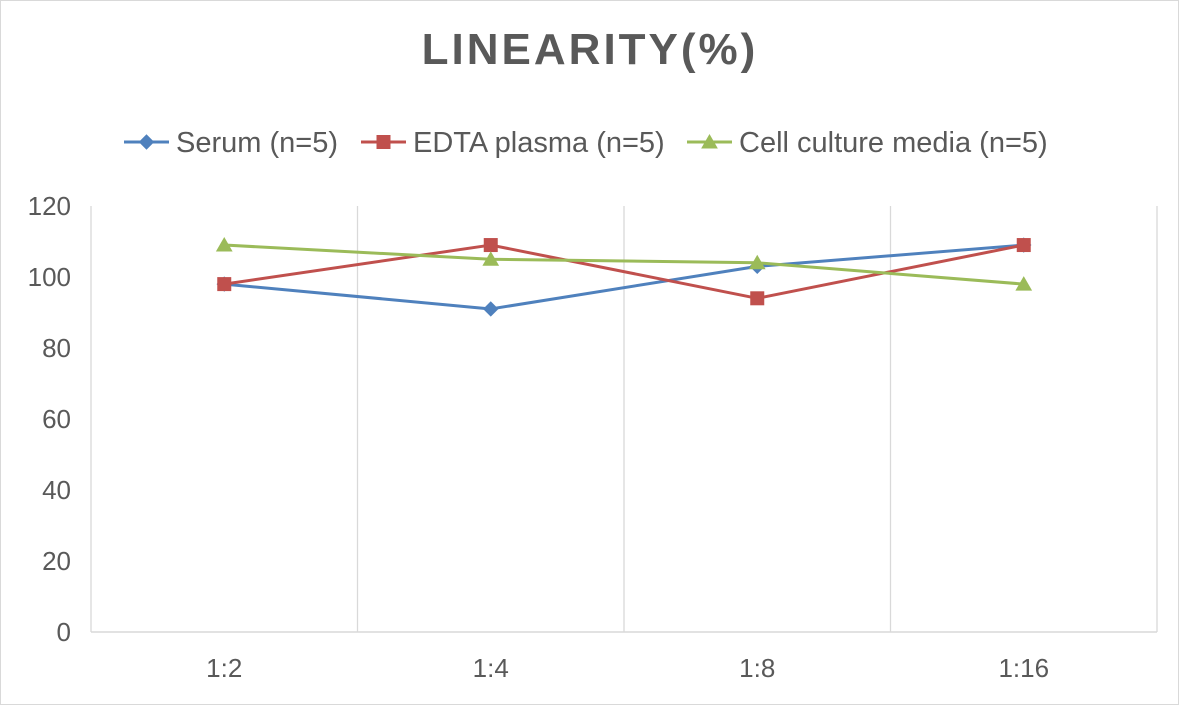 The height and width of the screenshot is (706, 1179). I want to click on y-tick-label: 0, so click(64, 632).